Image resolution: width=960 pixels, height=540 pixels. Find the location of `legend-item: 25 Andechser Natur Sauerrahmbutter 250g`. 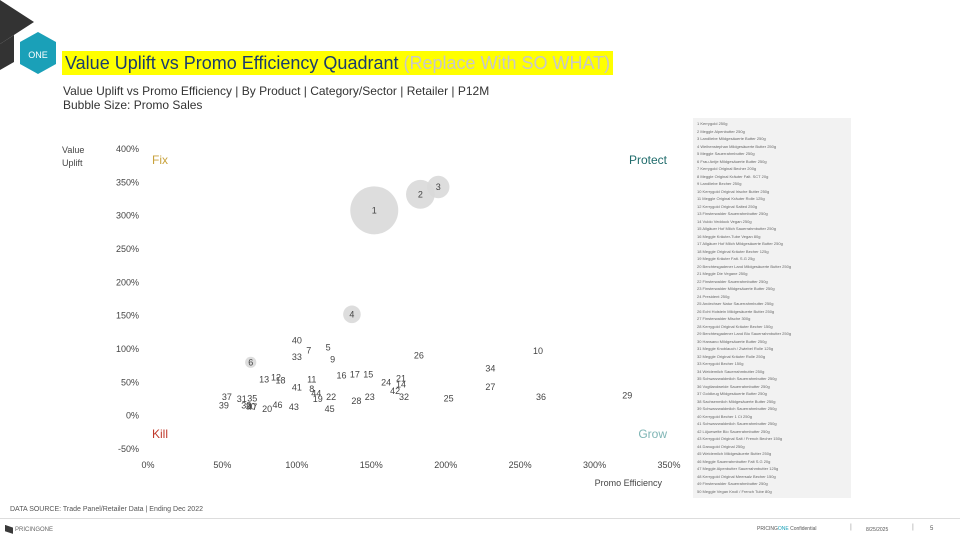

legend-item: 25 Andechser Natur Sauerrahmbutter 250g is located at coordinates (735, 303).